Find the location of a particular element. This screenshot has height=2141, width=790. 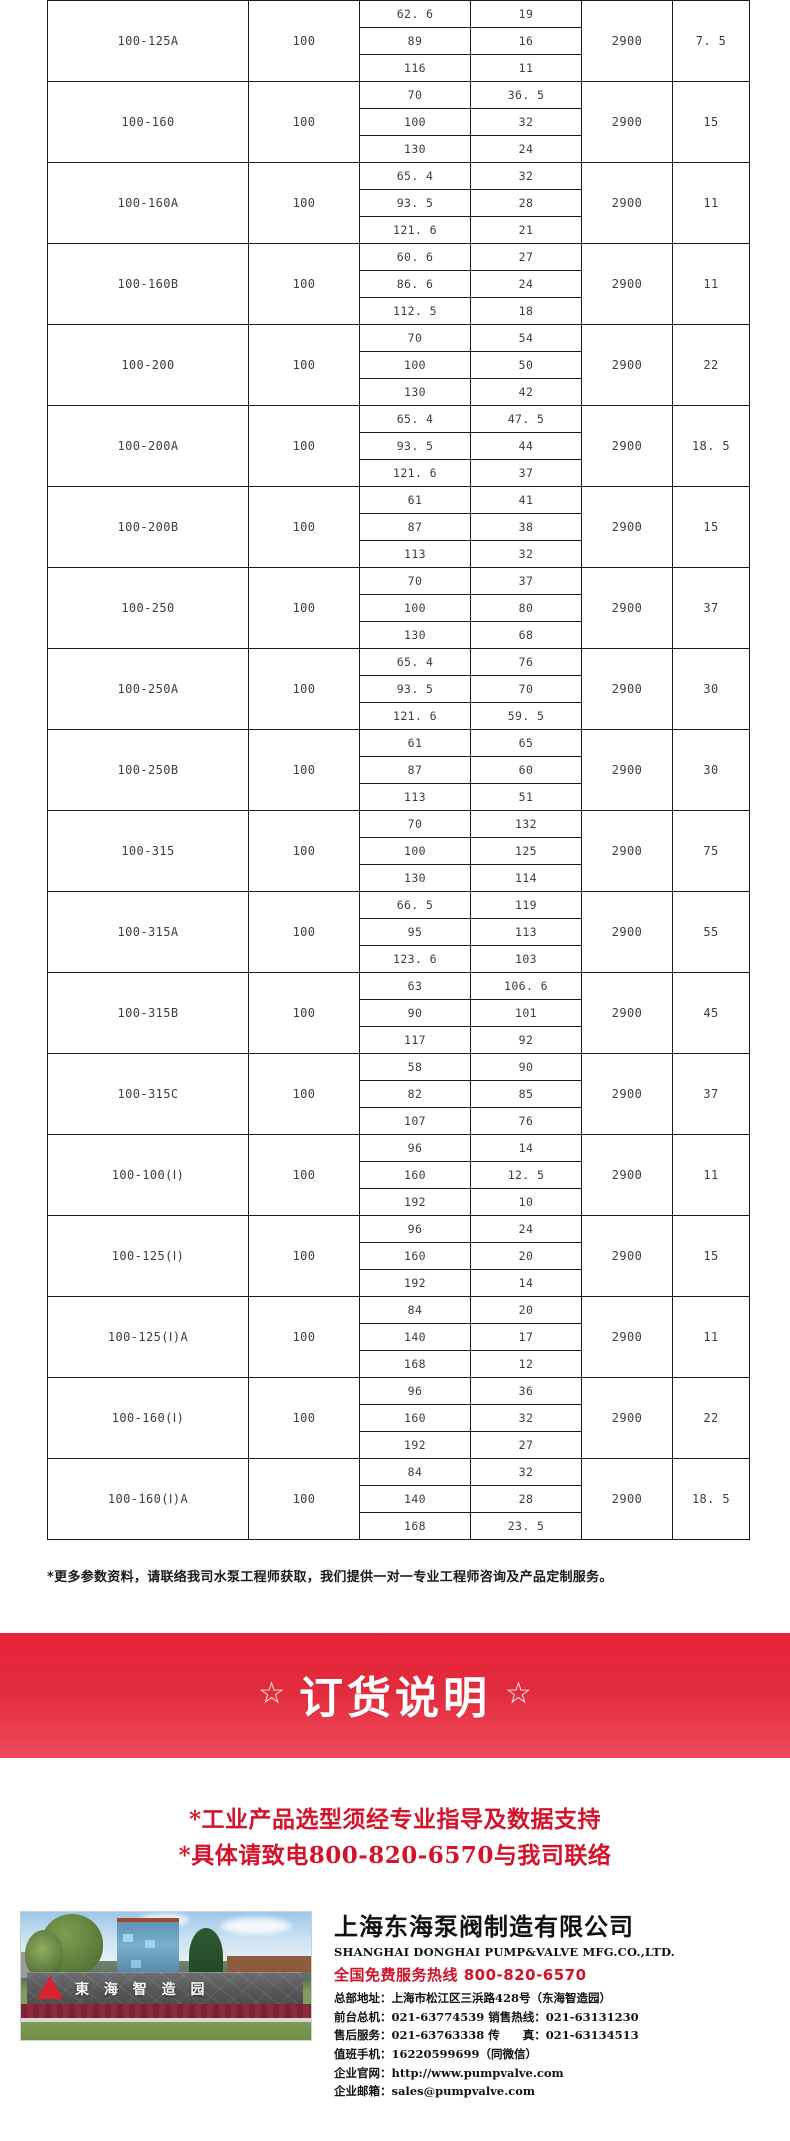

table-row: 100-315B 100 63 106. 6 2900 45 is located at coordinates (398, 1013).